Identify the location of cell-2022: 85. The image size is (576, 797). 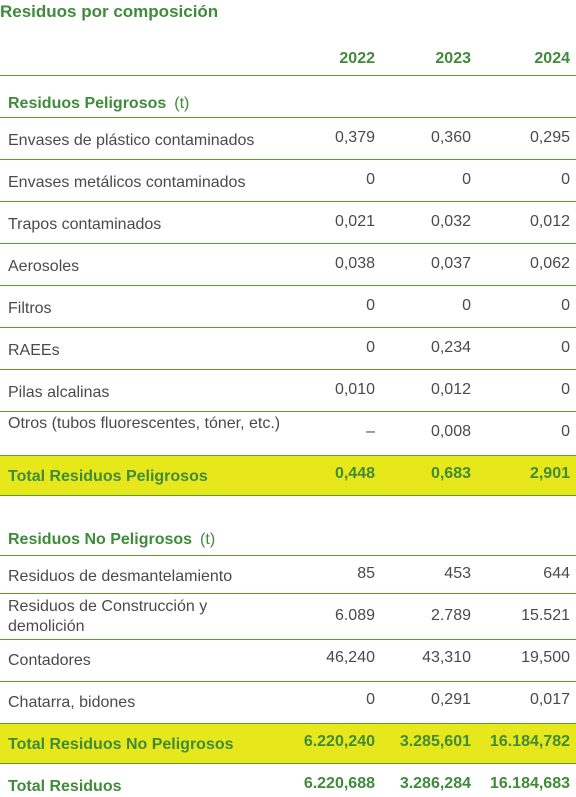
(366, 573).